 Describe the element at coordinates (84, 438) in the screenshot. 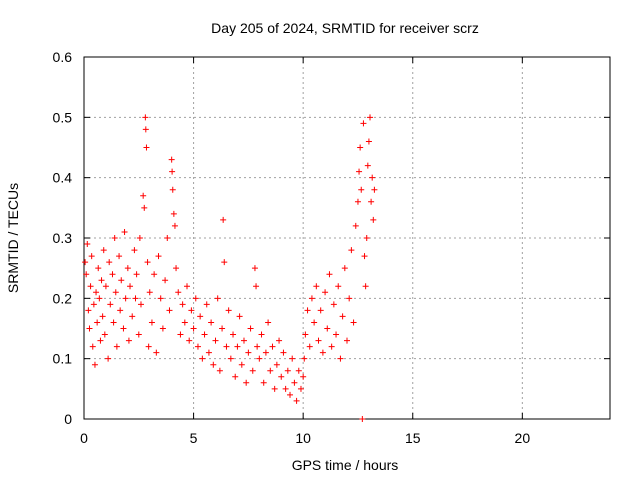

I see `x-tick-label: 0` at that location.